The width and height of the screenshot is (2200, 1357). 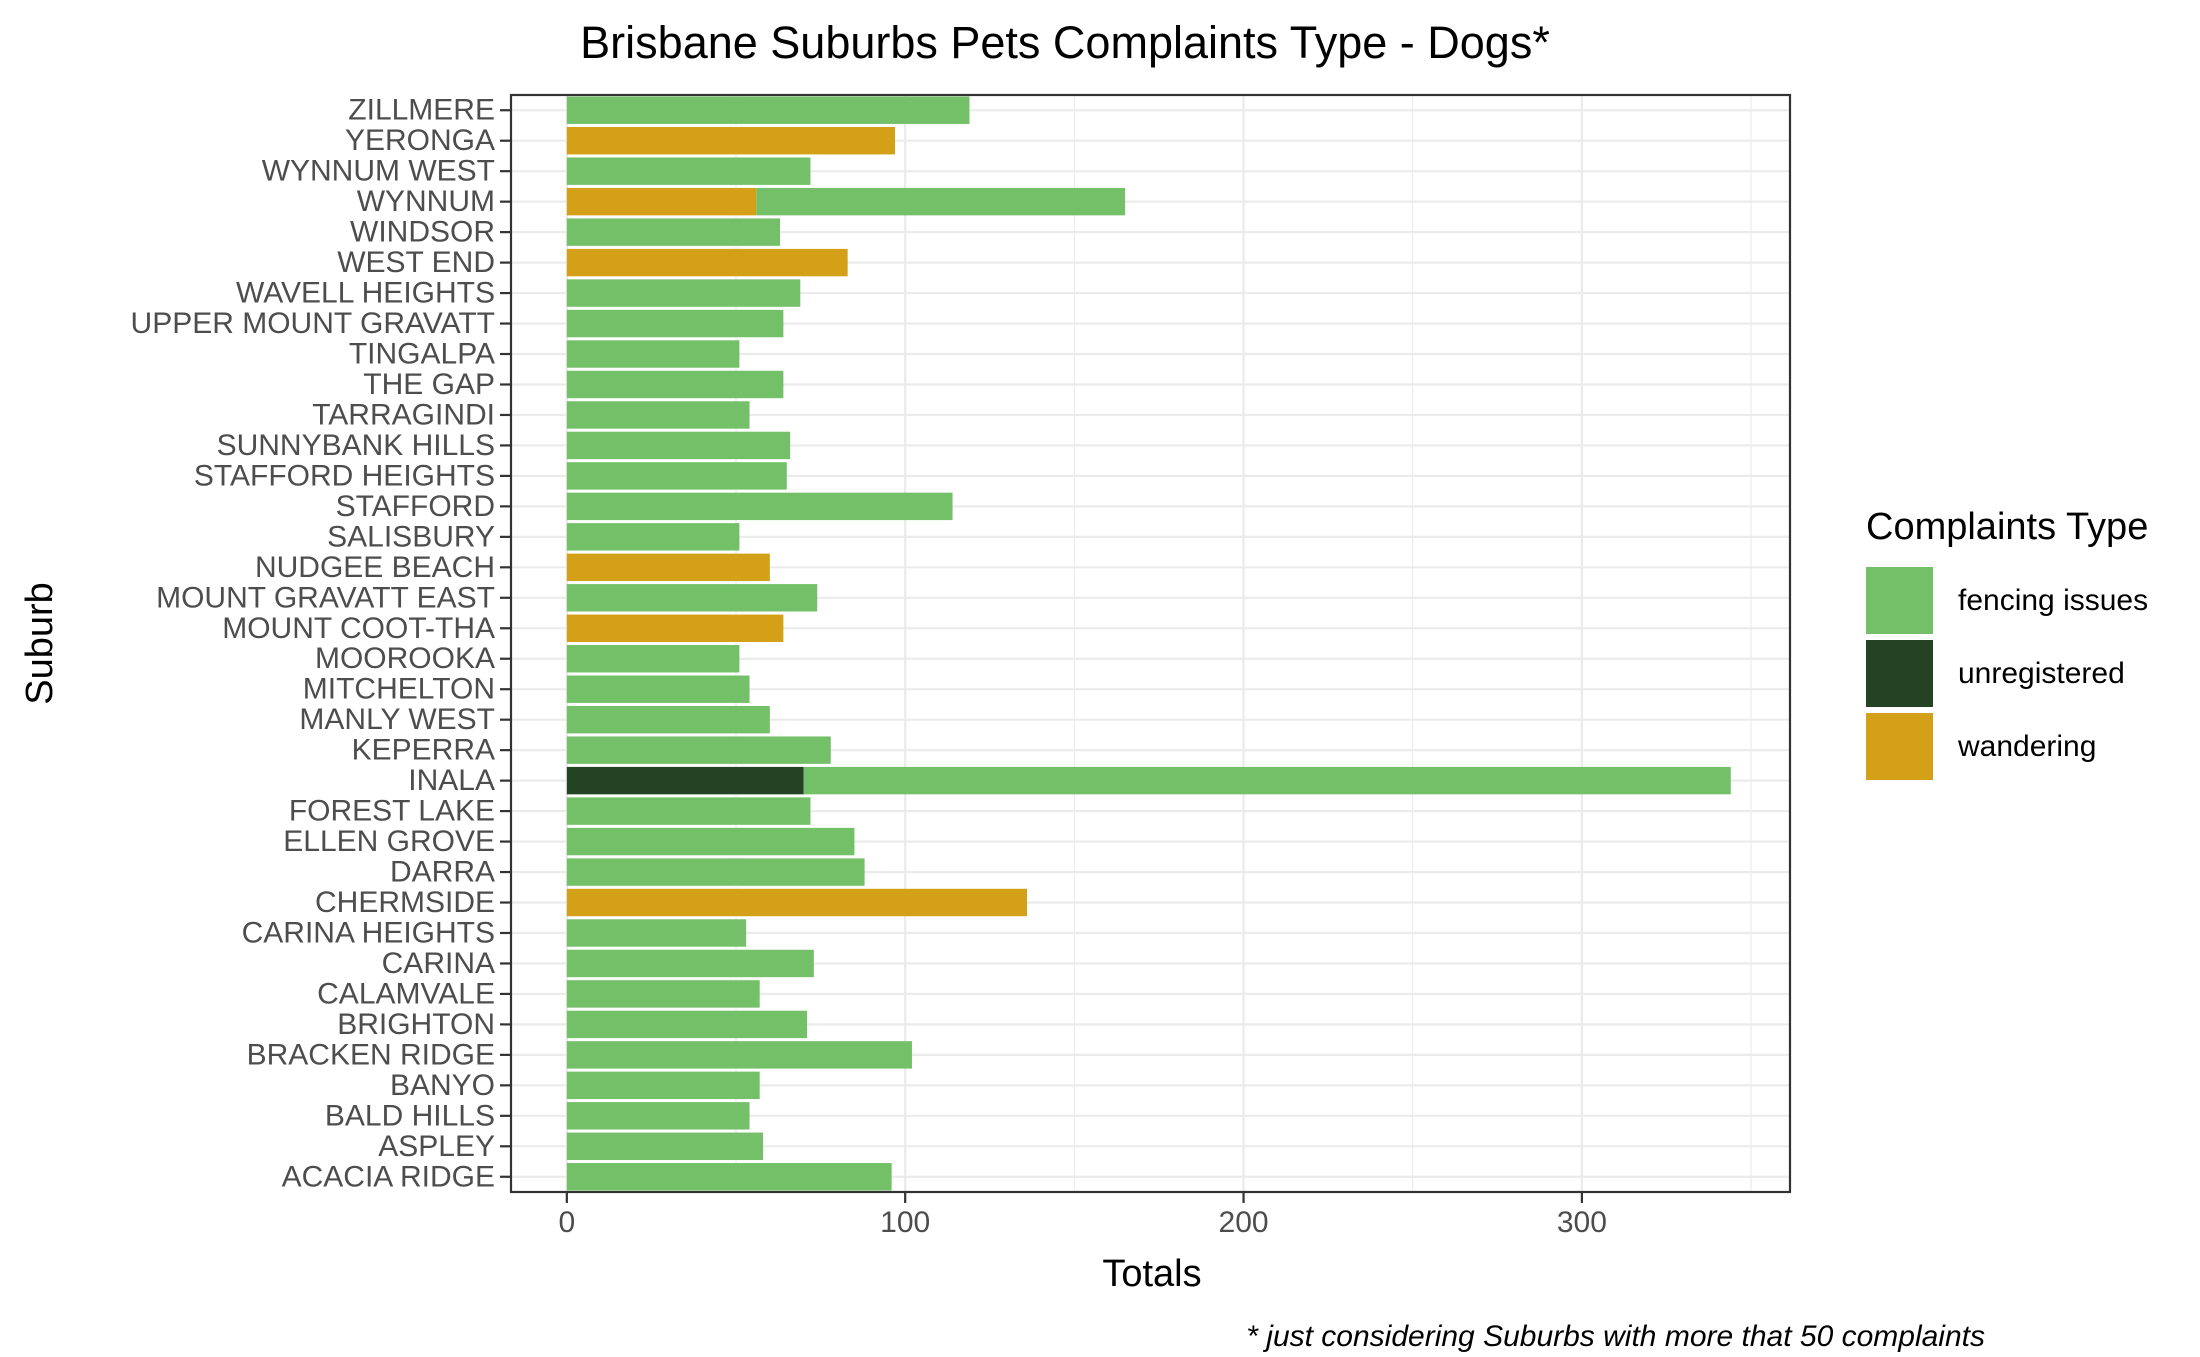 What do you see at coordinates (406, 993) in the screenshot?
I see `y-tick-label: CALAMVALE` at bounding box center [406, 993].